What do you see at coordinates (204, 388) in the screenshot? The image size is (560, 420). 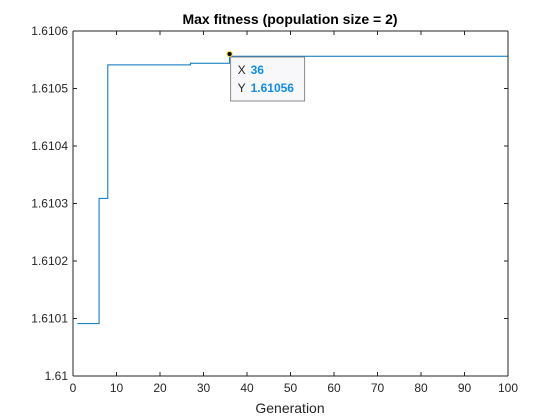 I see `x-tick-label: 30` at bounding box center [204, 388].